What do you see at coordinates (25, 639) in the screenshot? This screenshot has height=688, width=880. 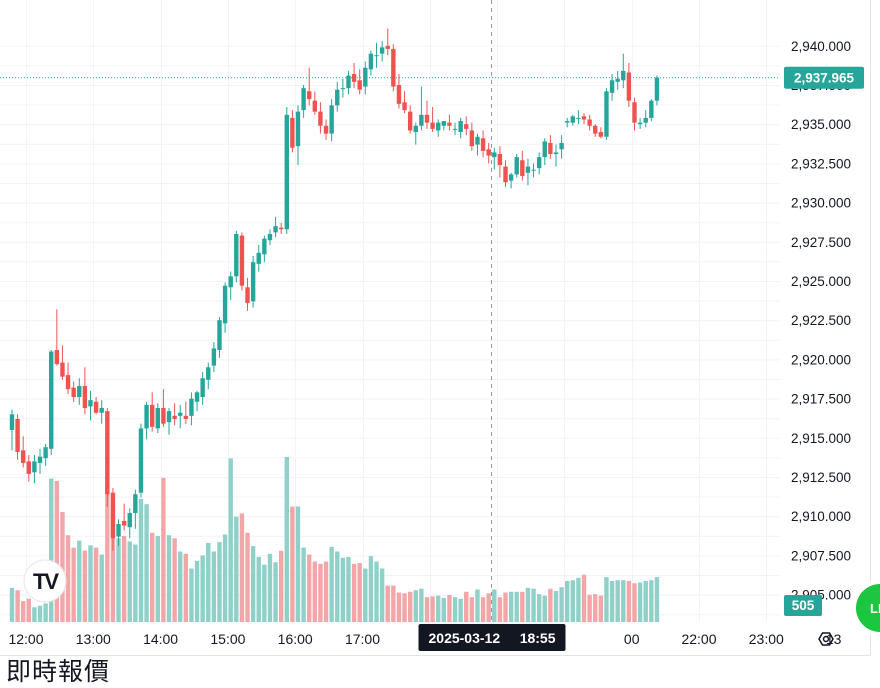 I see `x-tick-label: 12:00` at bounding box center [25, 639].